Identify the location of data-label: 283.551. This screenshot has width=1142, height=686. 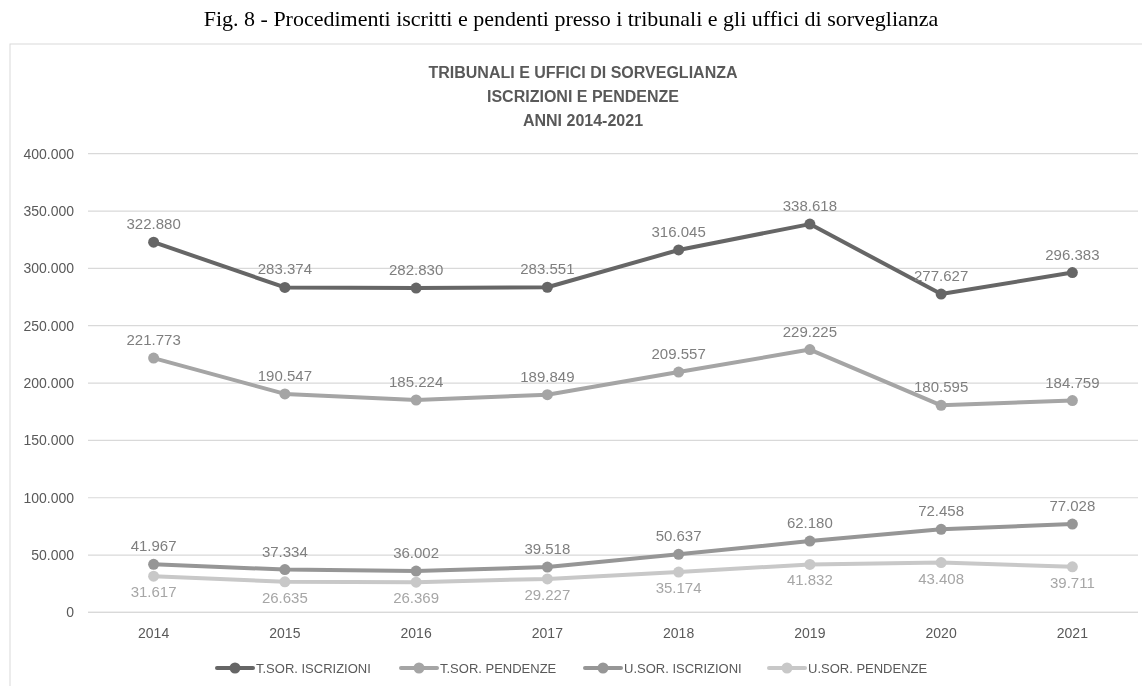
(547, 269).